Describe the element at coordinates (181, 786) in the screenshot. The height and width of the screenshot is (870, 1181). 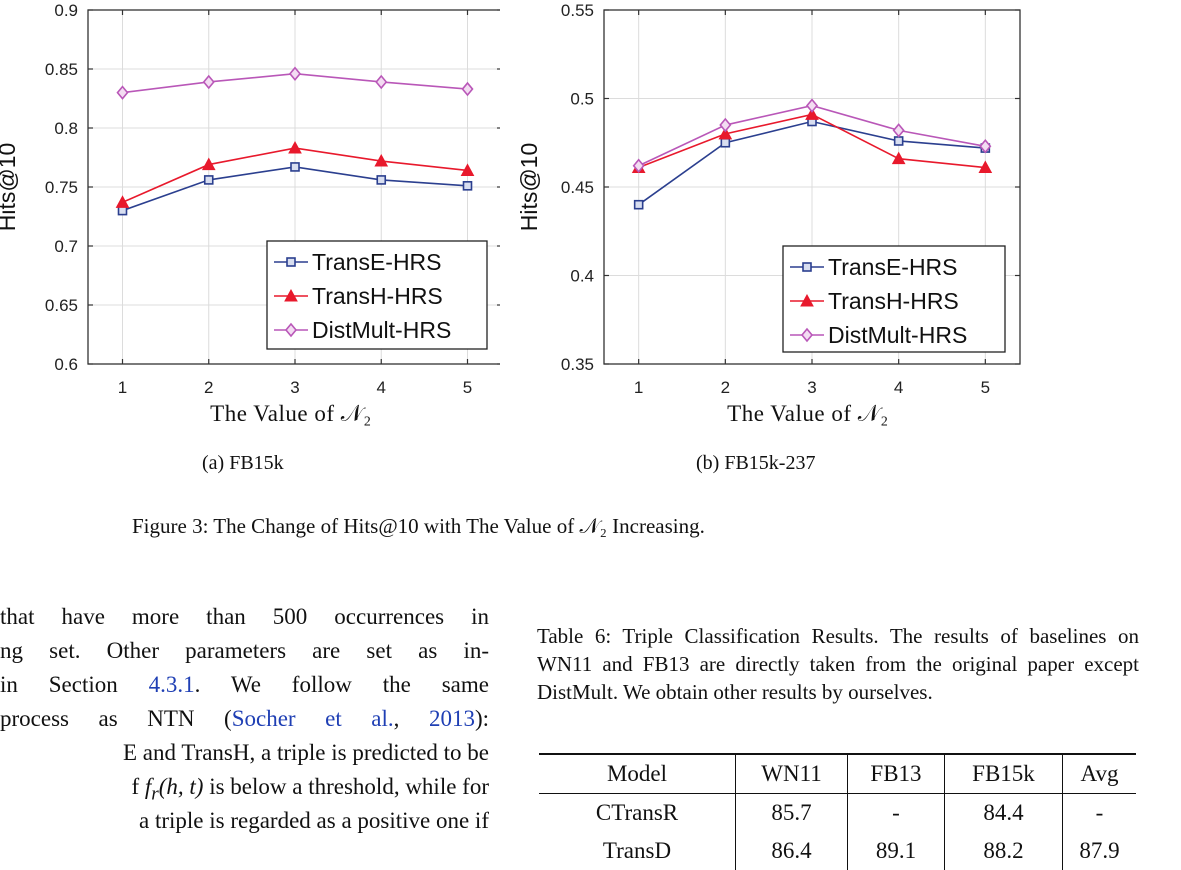
I see `math-args: (h, t)` at that location.